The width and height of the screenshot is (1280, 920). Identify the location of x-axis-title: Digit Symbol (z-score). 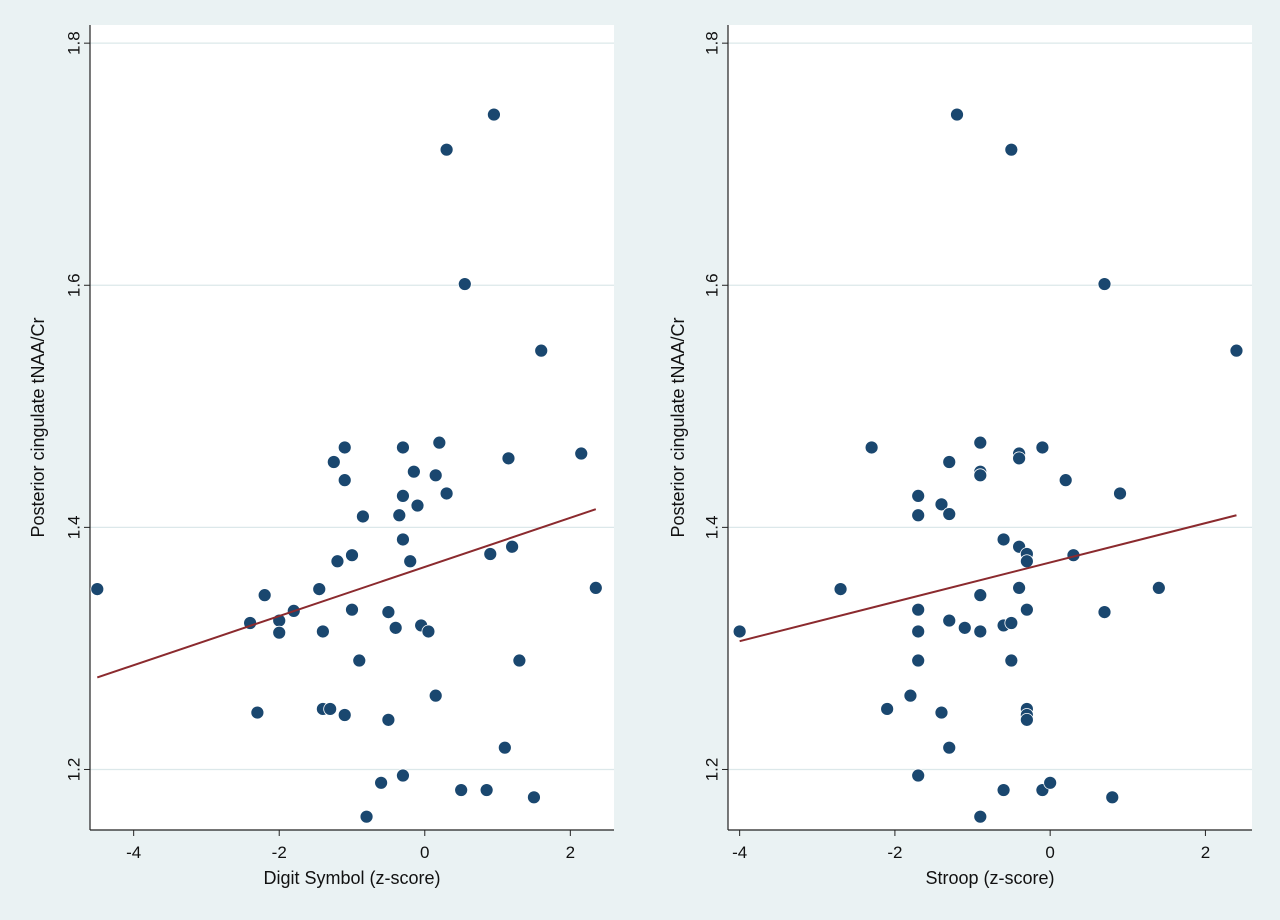
(351, 878).